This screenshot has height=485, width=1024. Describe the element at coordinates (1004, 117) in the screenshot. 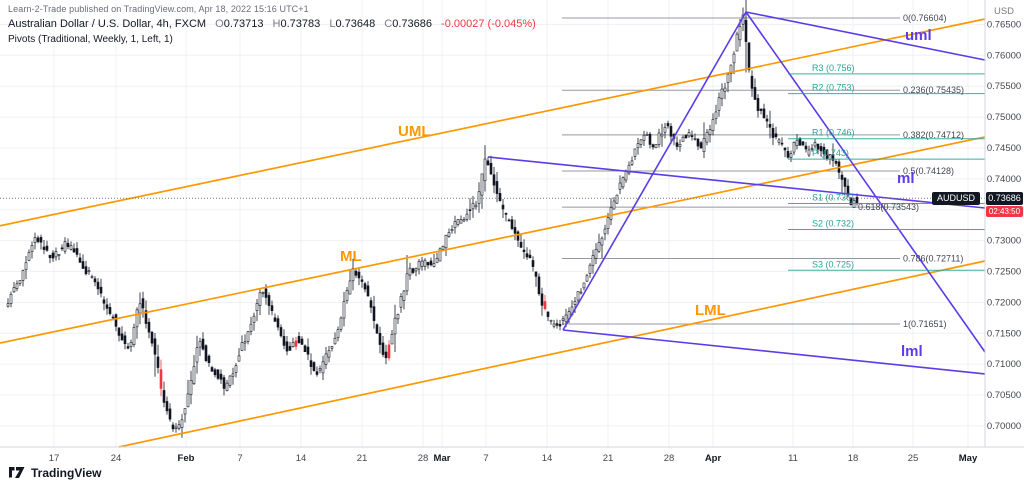

I see `svg-text: 0.75000` at that location.